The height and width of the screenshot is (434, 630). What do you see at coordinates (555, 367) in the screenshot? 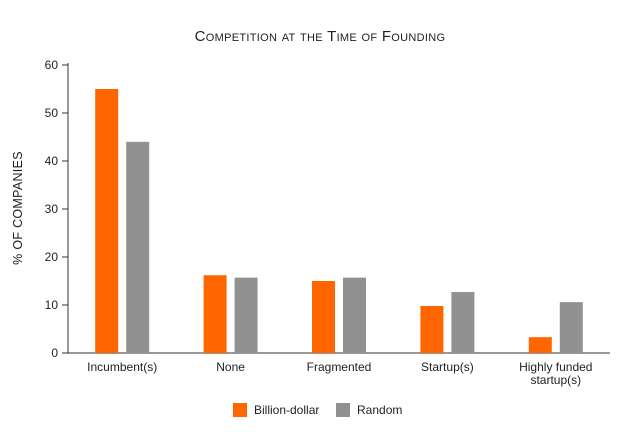
I see `x-tick-label: Highly funded` at bounding box center [555, 367].